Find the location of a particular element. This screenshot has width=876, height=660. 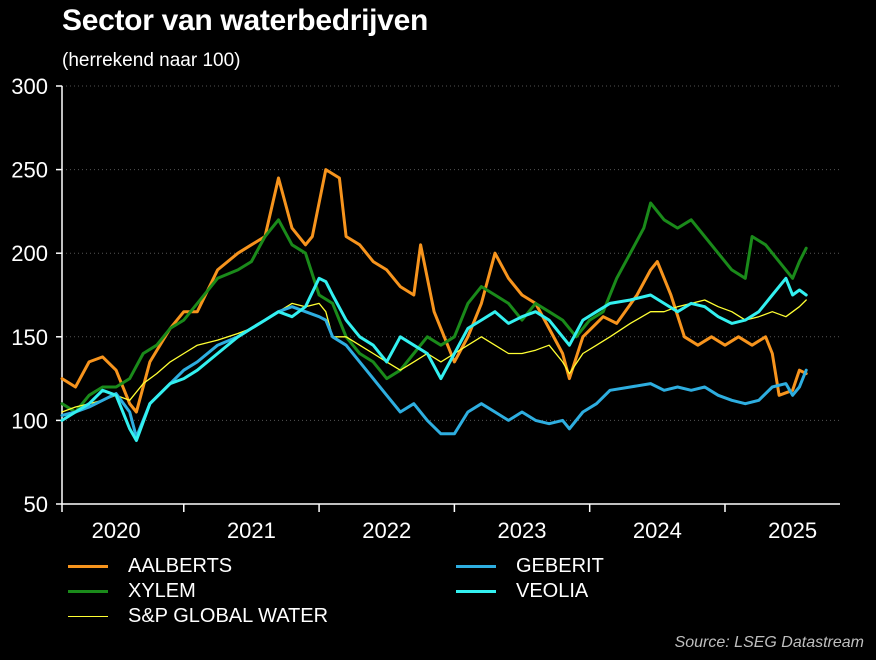

legend-item-geberit: GEBERIT is located at coordinates (530, 566).